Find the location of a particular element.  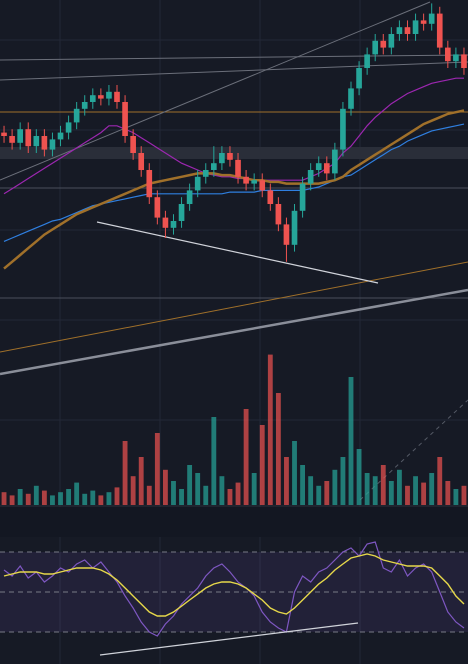

rsi-line is located at coordinates (234, 589).